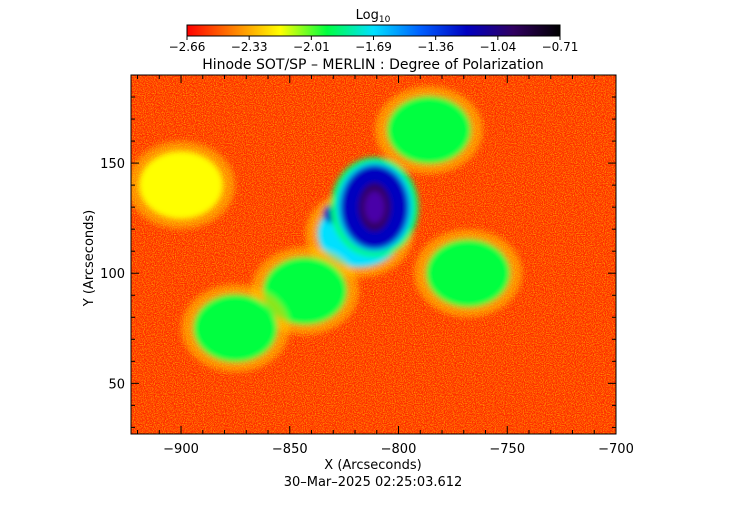  What do you see at coordinates (616, 449) in the screenshot?
I see `x-tick-label: −700` at bounding box center [616, 449].